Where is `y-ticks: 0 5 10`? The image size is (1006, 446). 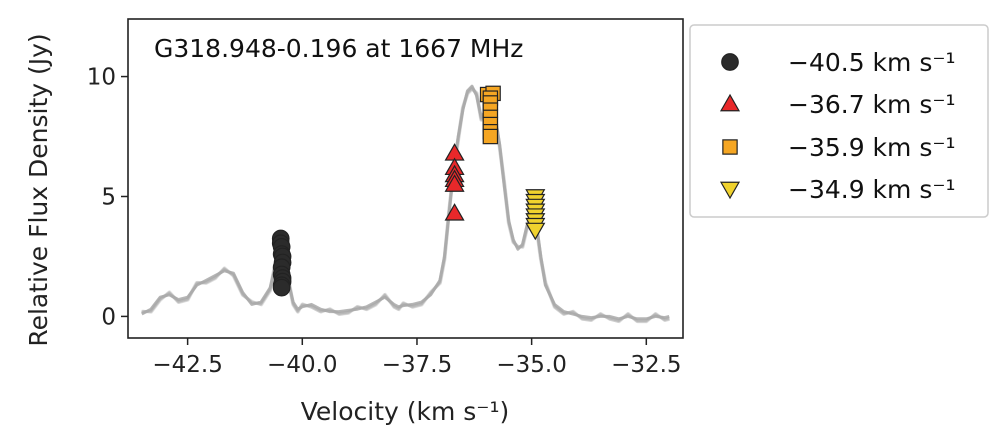
y-ticks: 0 5 10 is located at coordinates (107, 197).